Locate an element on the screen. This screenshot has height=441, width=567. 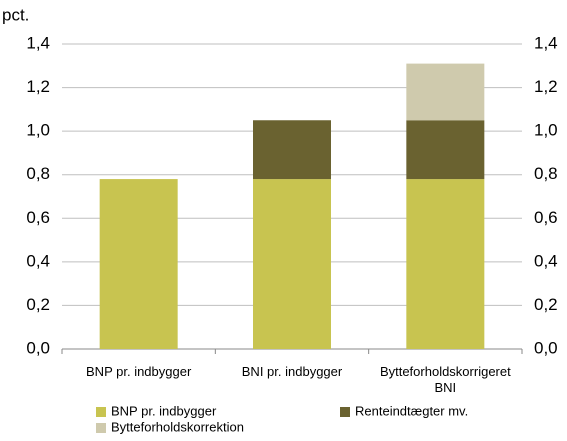
y2-tick-label: 0,4 is located at coordinates (546, 260).